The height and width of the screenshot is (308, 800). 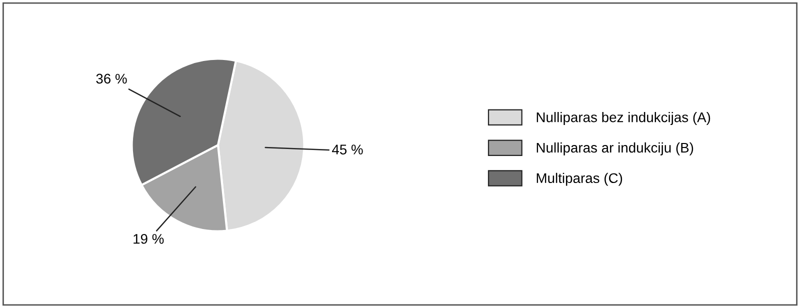 What do you see at coordinates (579, 179) in the screenshot?
I see `legend-label: Multiparas (C)` at bounding box center [579, 179].